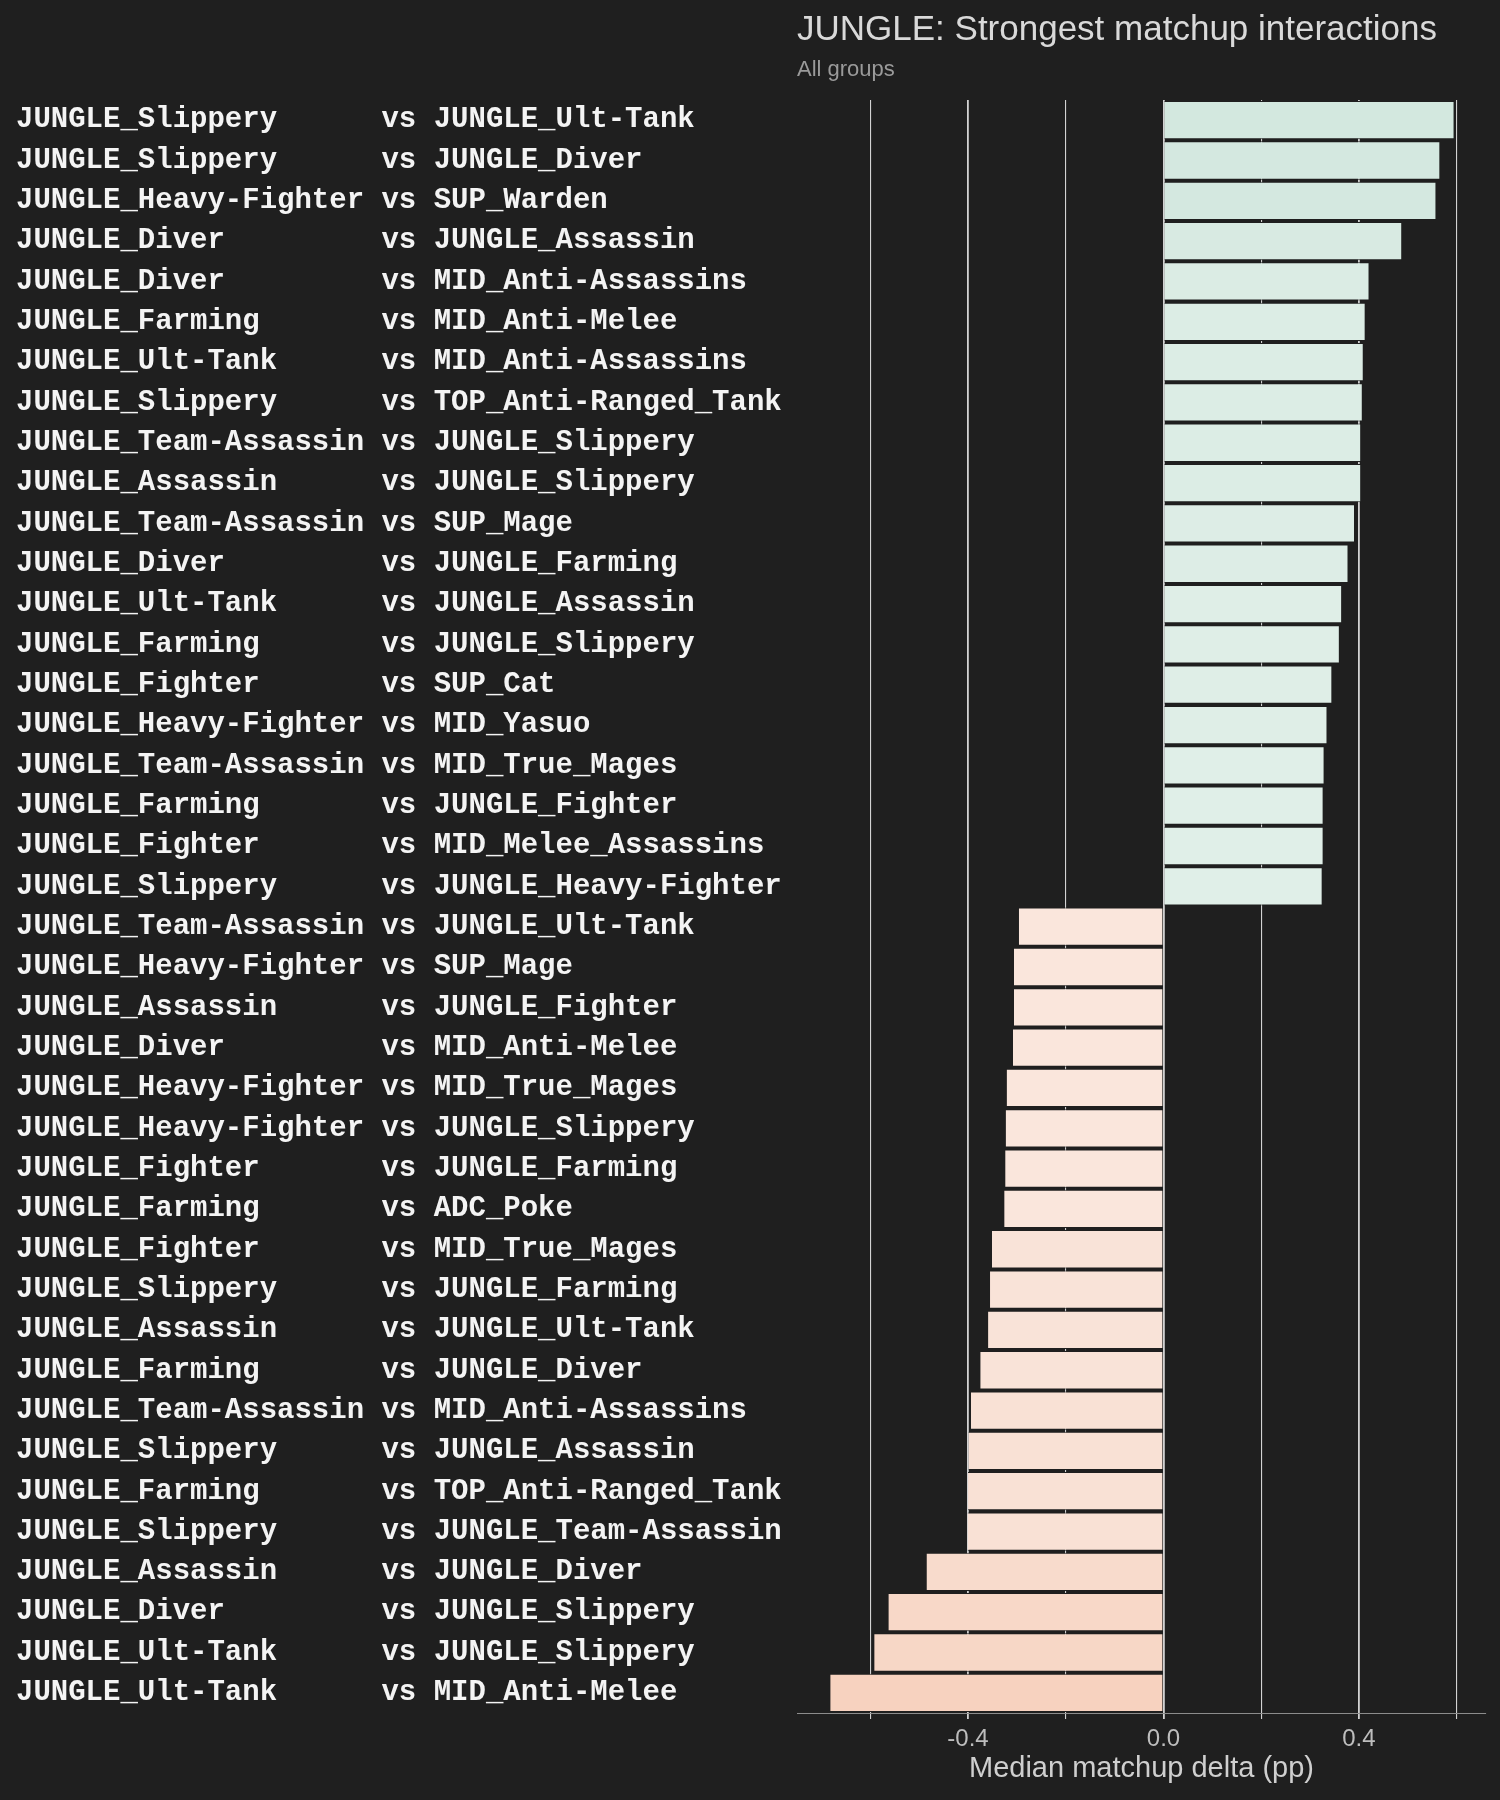 The width and height of the screenshot is (1500, 1800). What do you see at coordinates (399, 1531) in the screenshot?
I see `y-tick-label: JUNGLE_Slippery vs JUNGLE_Team-Assassin` at bounding box center [399, 1531].